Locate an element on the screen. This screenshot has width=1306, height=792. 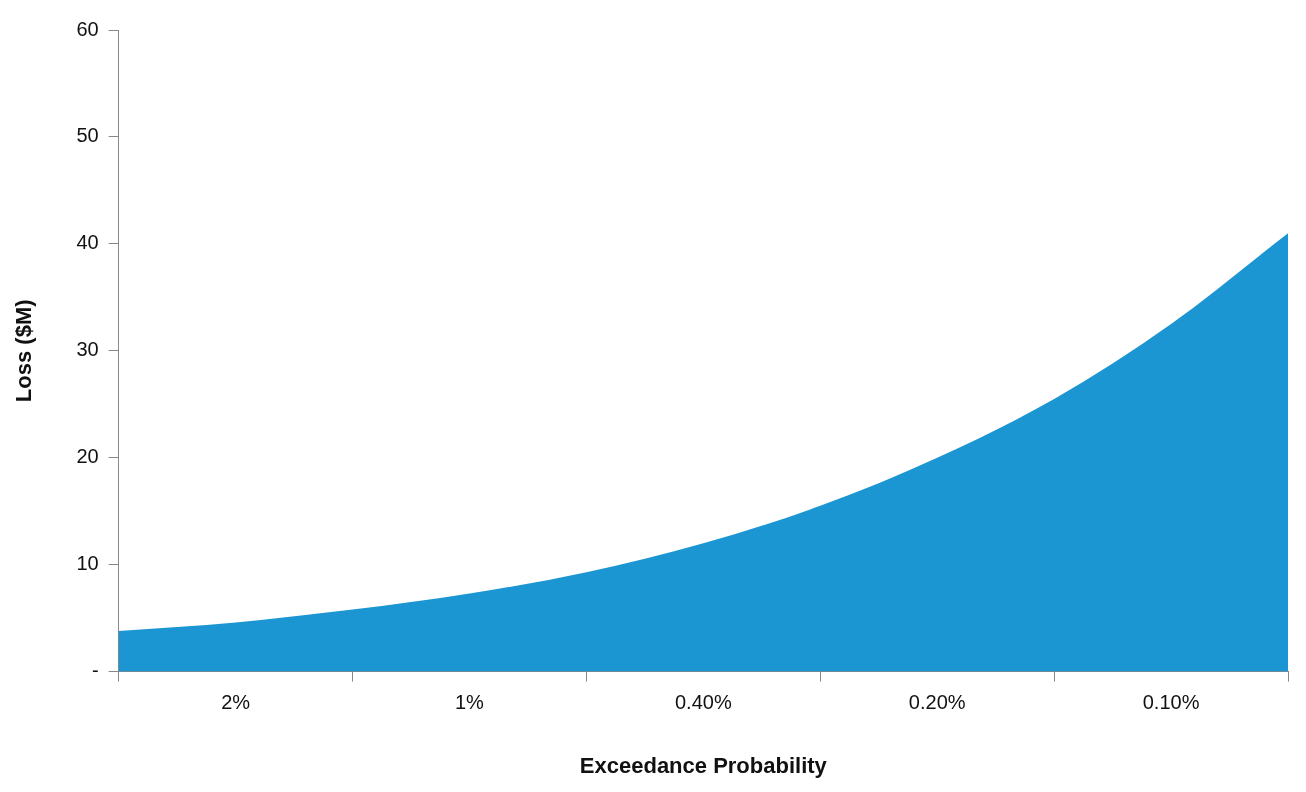
x-axis-title: Exceedance Probability is located at coordinates (703, 765).